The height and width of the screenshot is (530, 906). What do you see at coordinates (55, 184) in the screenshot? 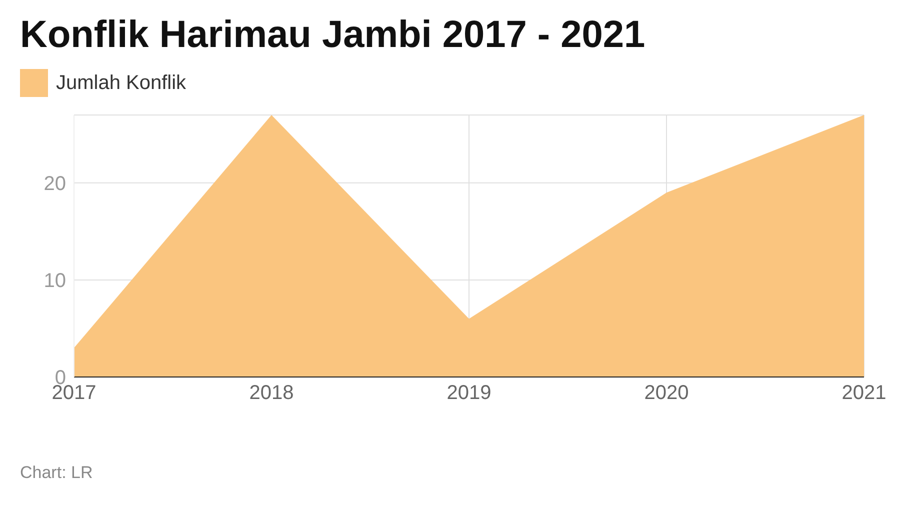
I see `y-tick-label: 20` at bounding box center [55, 184].